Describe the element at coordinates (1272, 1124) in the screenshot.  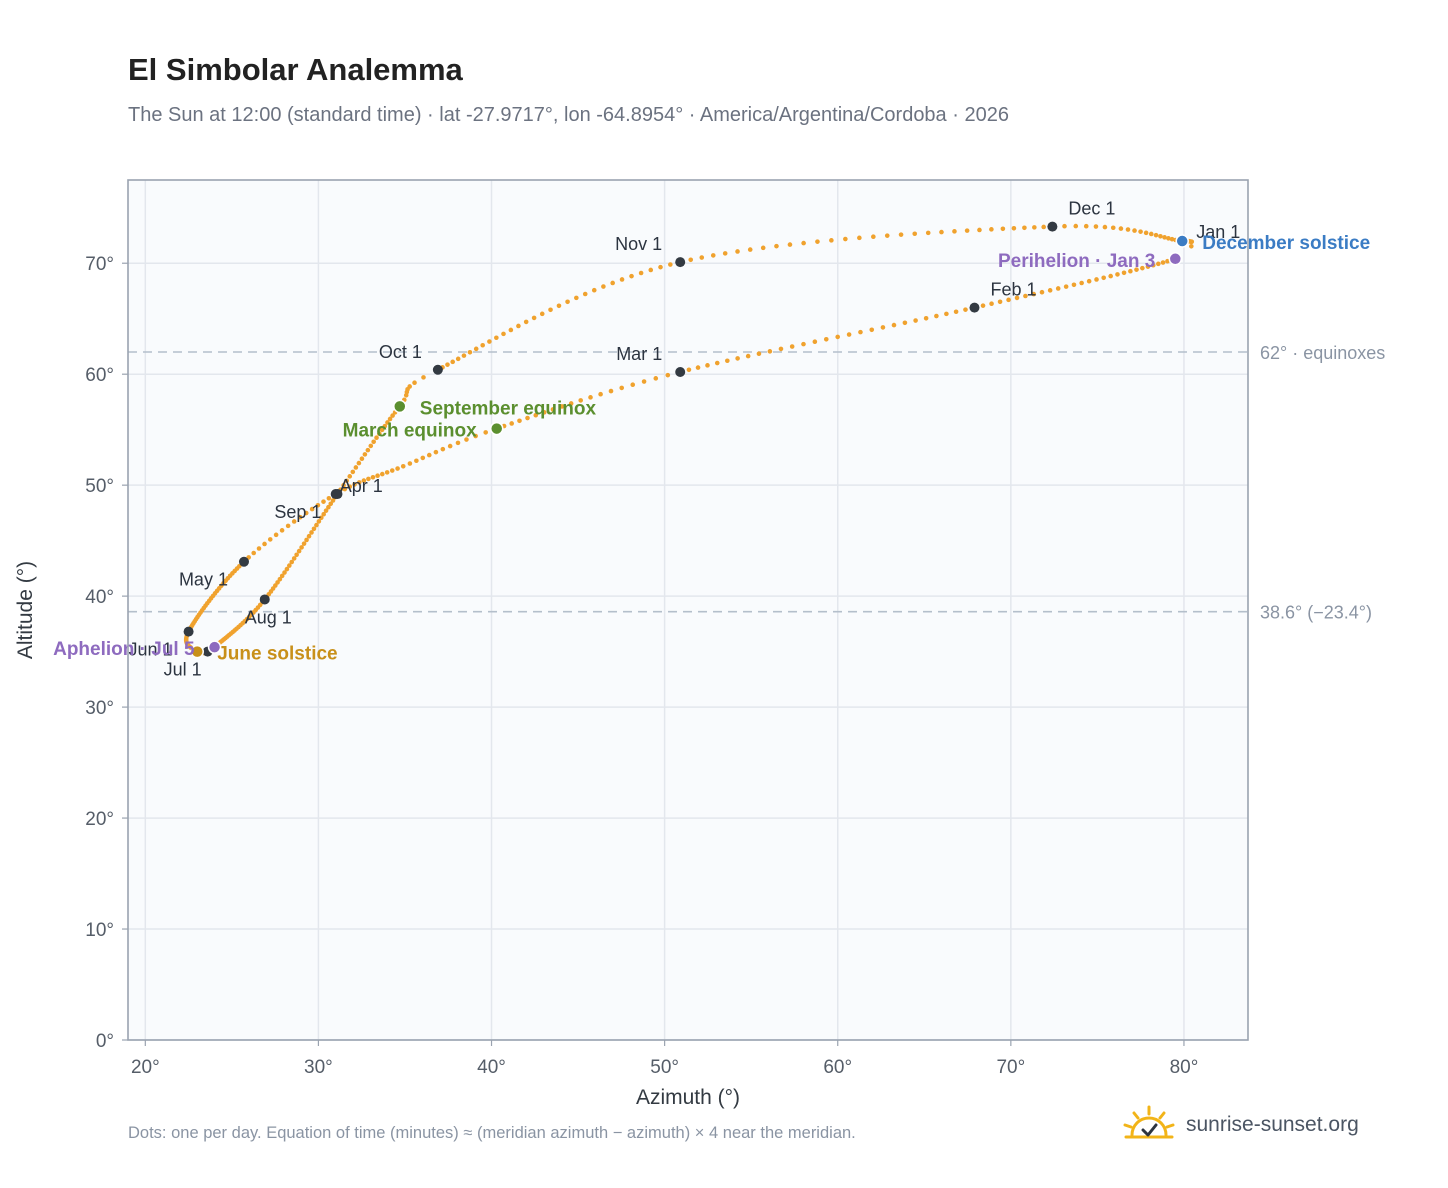
I see `brand-text: sunrise-sunset.org` at that location.